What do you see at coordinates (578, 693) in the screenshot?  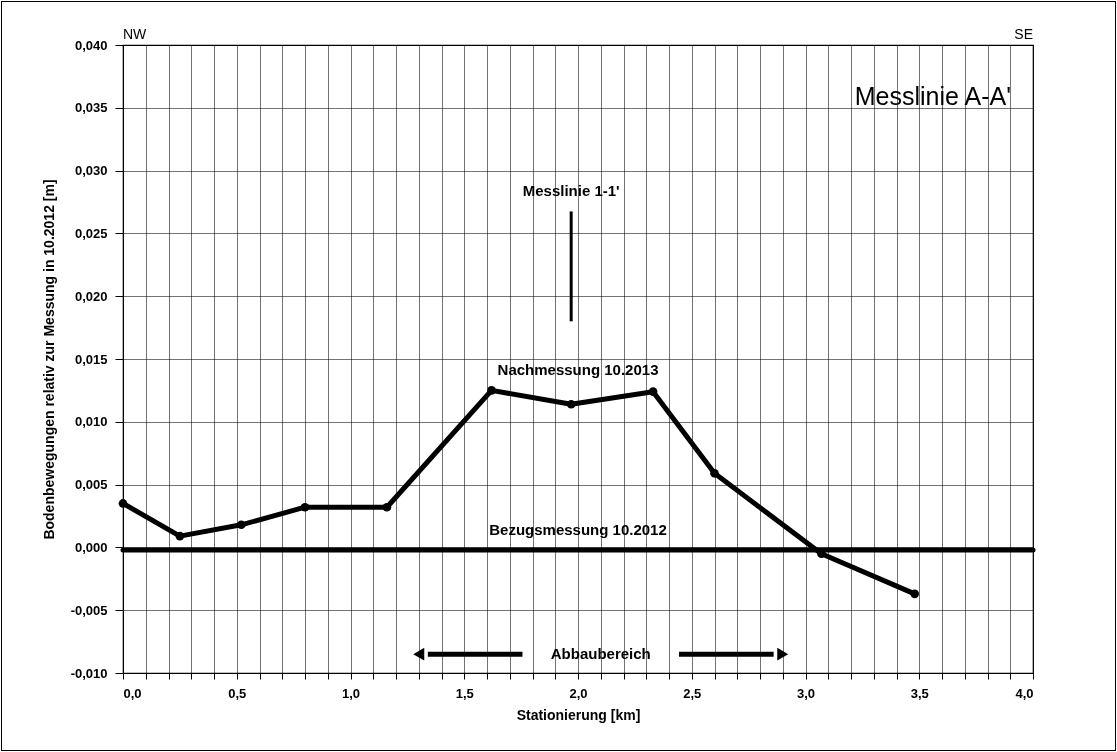 I see `x-tick-label: 2,0` at bounding box center [578, 693].